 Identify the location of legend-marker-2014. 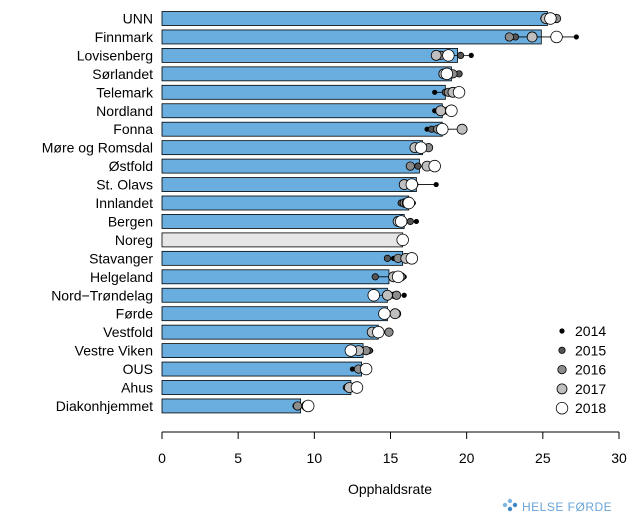
(562, 331).